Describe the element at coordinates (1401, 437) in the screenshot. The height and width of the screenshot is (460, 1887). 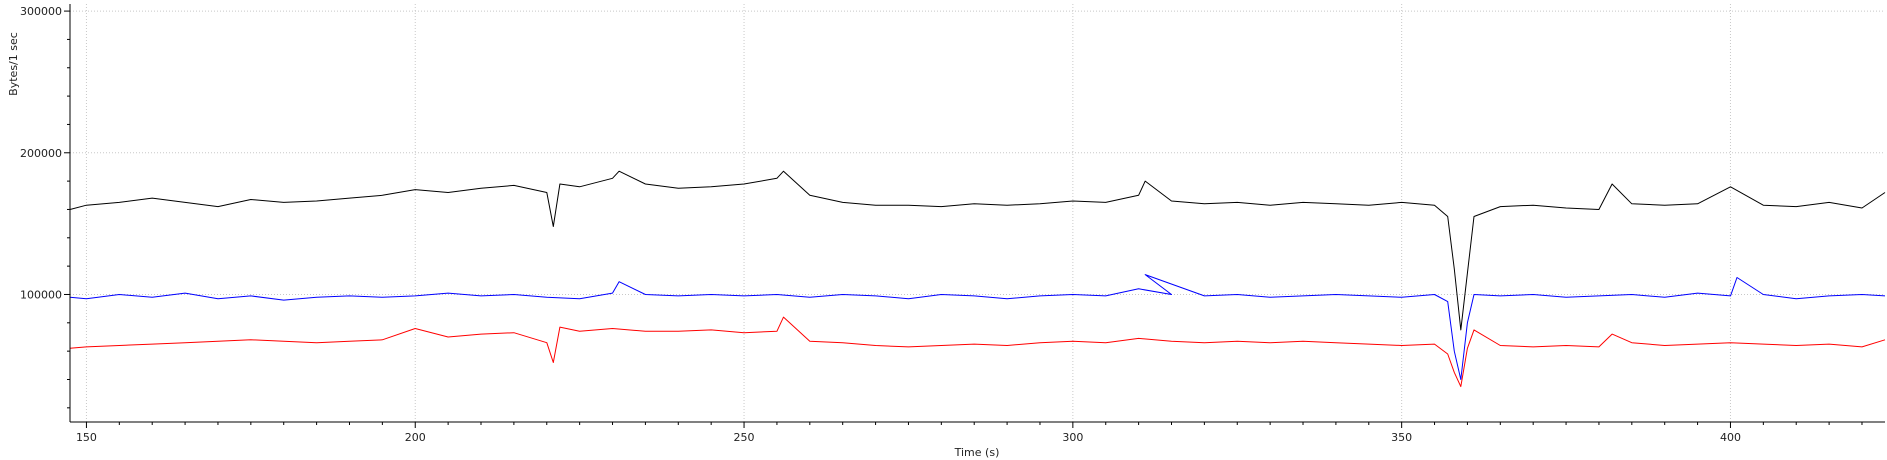
I see `x-tick-label: 350` at that location.